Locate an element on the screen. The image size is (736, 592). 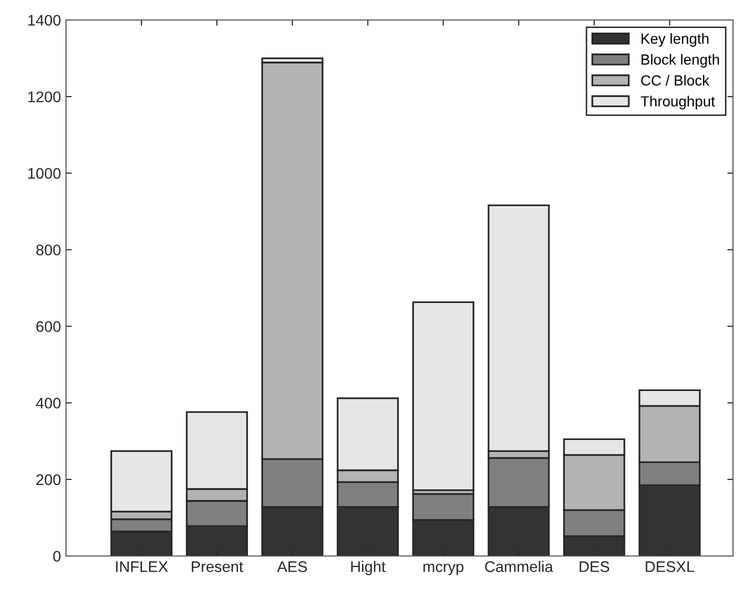
x-tick-label: Hight is located at coordinates (368, 568).